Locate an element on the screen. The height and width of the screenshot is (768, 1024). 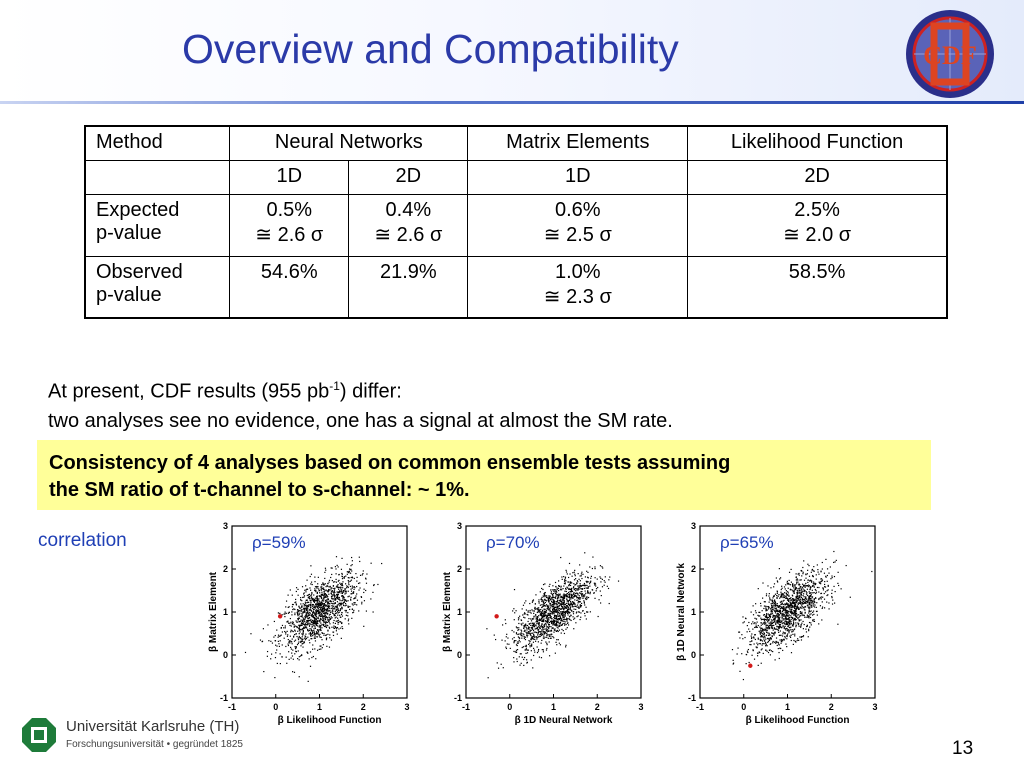
x-axis-label: β Likelihood Function is located at coordinates (798, 720).